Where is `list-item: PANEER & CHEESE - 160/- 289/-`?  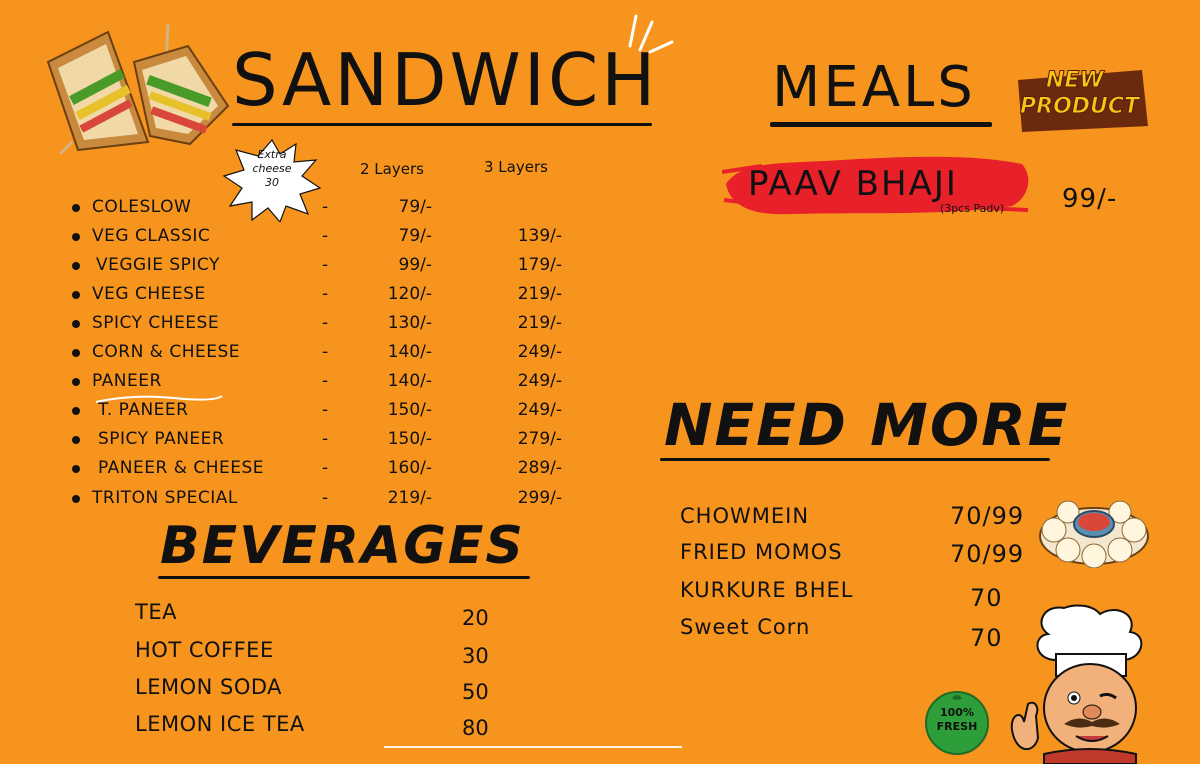
list-item: PANEER & CHEESE - 160/- 289/- is located at coordinates (322, 469).